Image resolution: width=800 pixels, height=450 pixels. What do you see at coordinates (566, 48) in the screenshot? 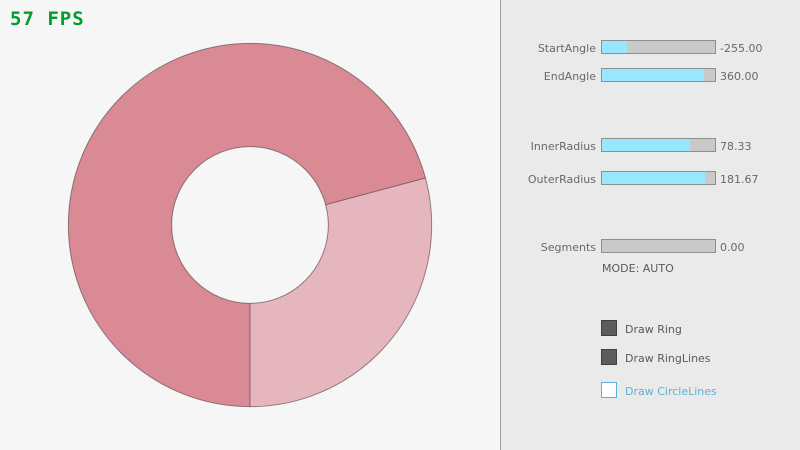
I see `slider-label-start-angle: StartAngle` at bounding box center [566, 48].